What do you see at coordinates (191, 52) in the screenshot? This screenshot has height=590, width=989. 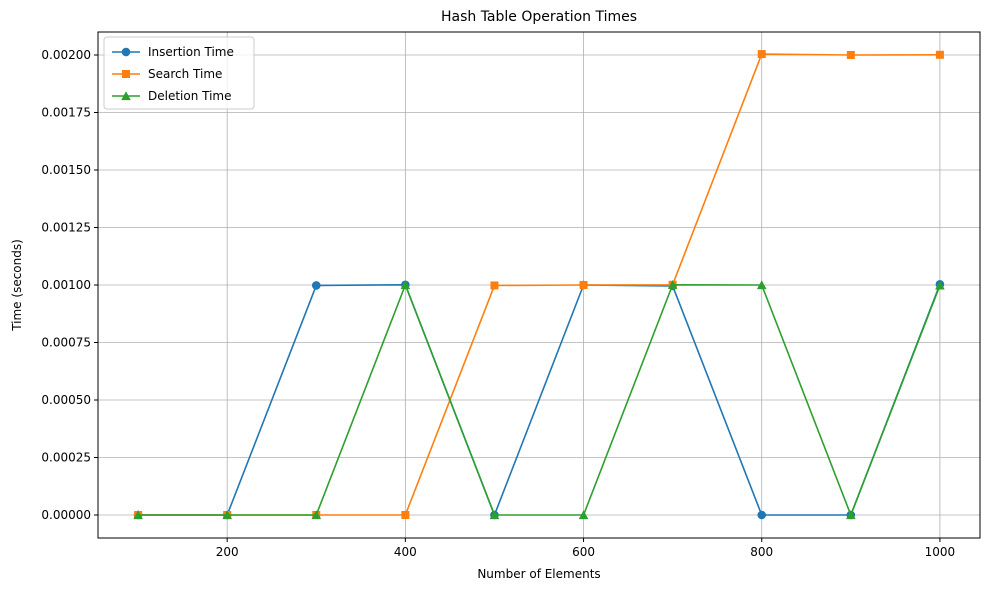 I see `legend-label: Insertion Time` at bounding box center [191, 52].